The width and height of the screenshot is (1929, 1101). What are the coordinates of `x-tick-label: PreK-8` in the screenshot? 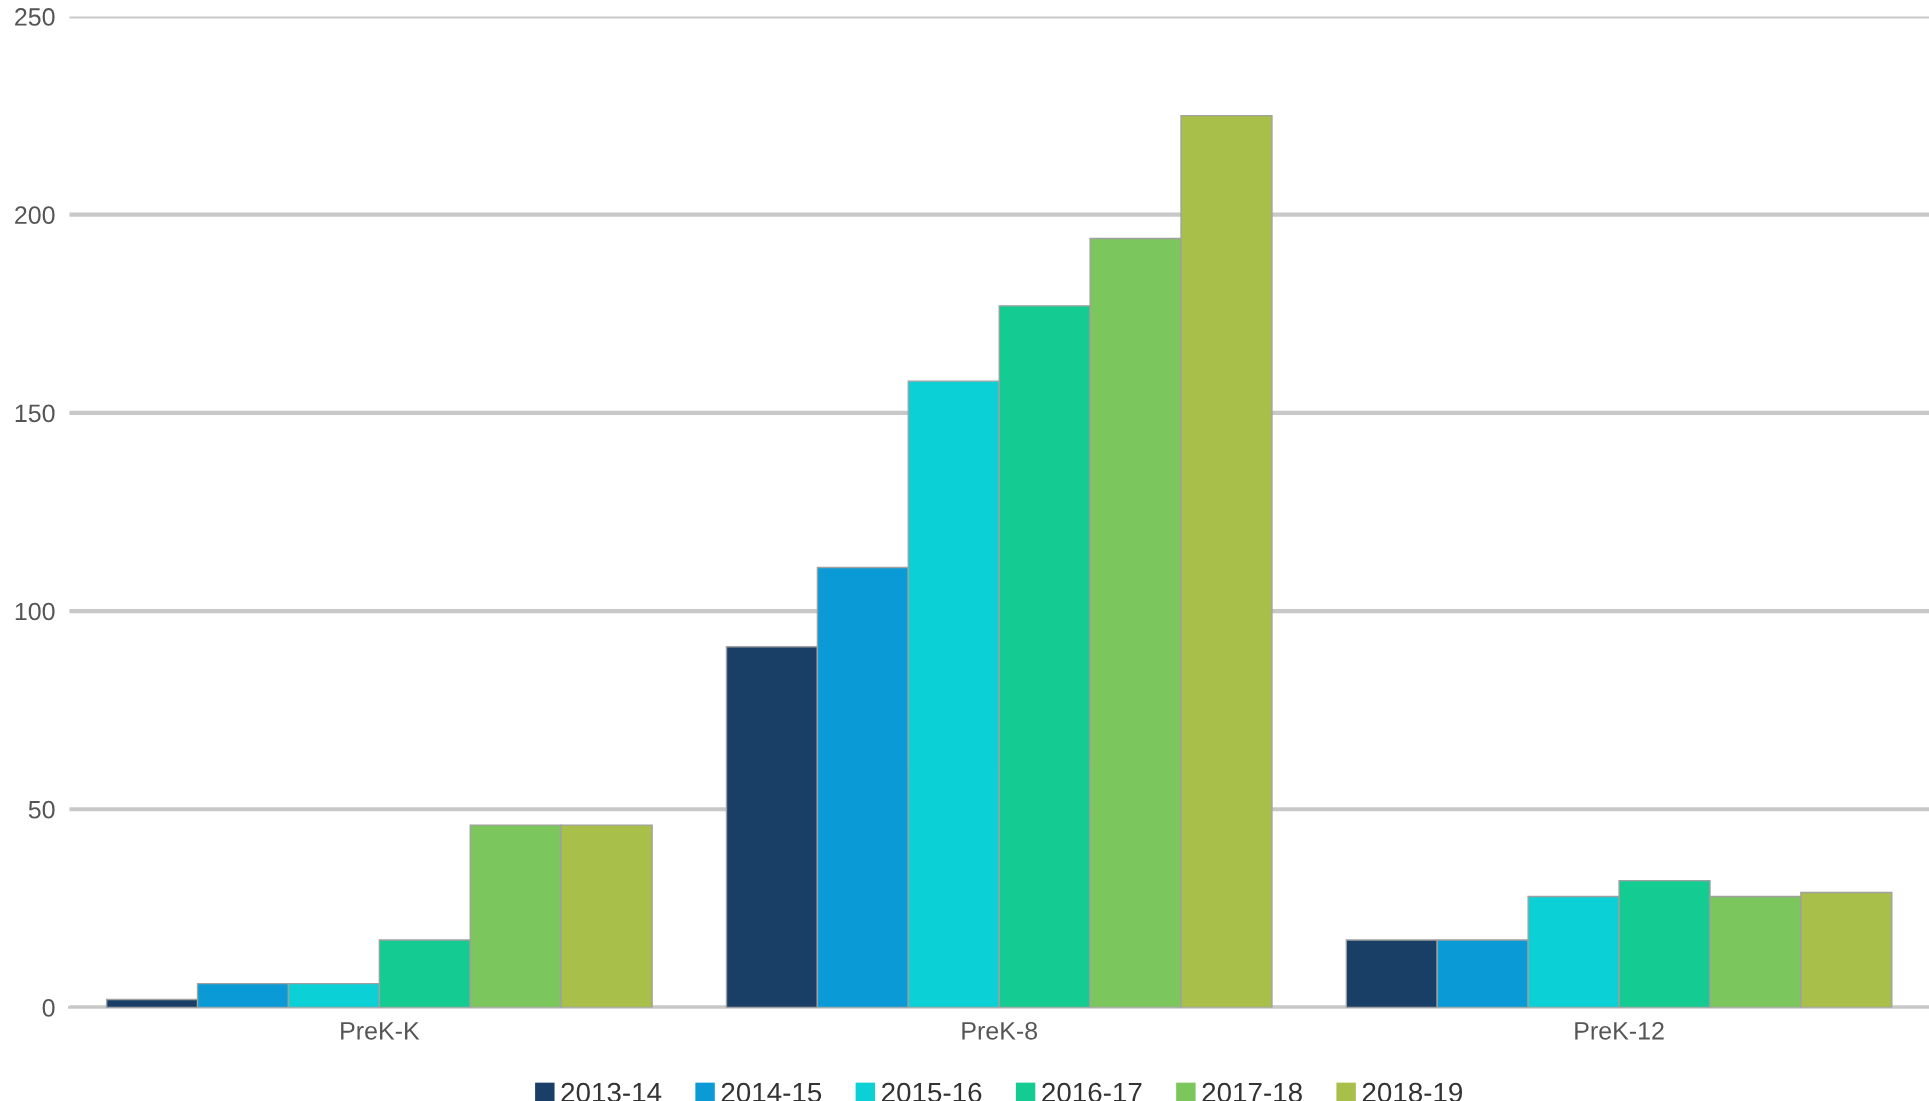 It's located at (1000, 1030).